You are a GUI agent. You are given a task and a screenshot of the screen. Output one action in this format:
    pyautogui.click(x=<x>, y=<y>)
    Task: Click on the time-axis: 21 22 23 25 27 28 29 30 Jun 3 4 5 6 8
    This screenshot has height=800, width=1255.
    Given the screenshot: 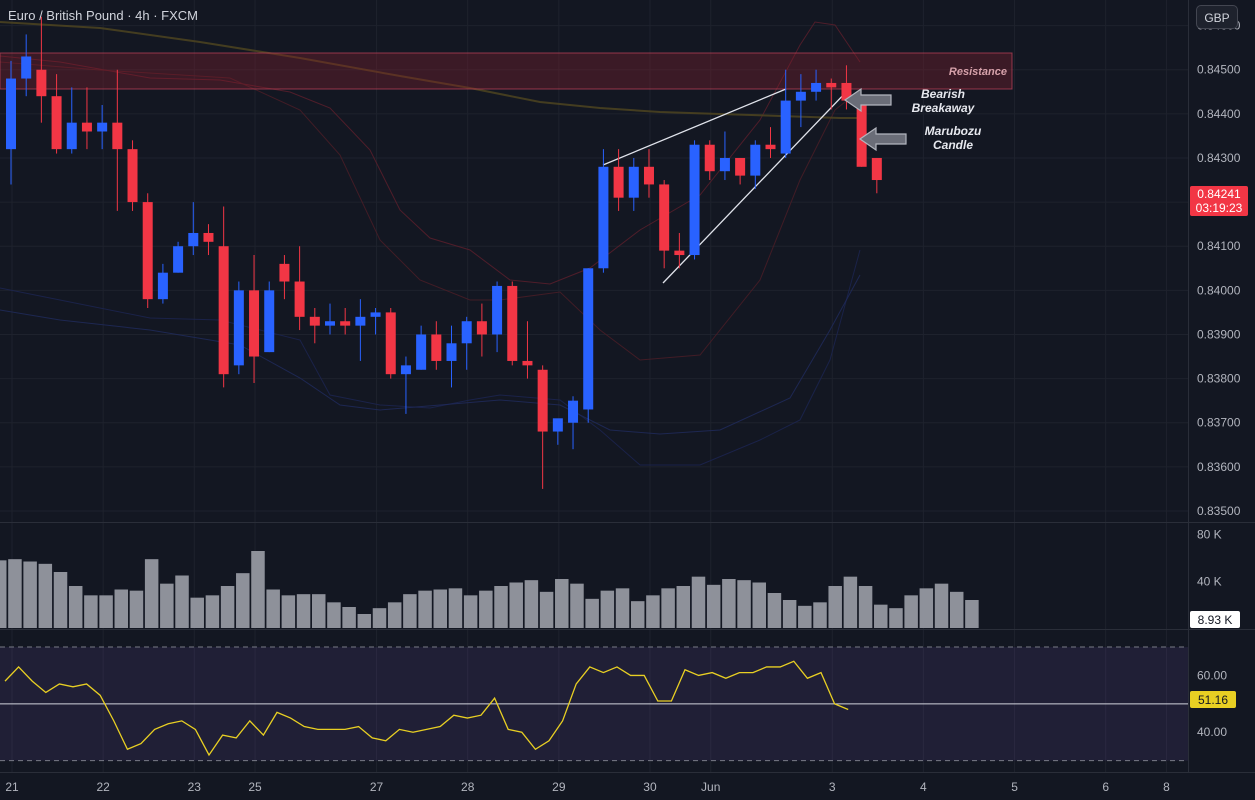 What is the action you would take?
    pyautogui.click(x=587, y=787)
    